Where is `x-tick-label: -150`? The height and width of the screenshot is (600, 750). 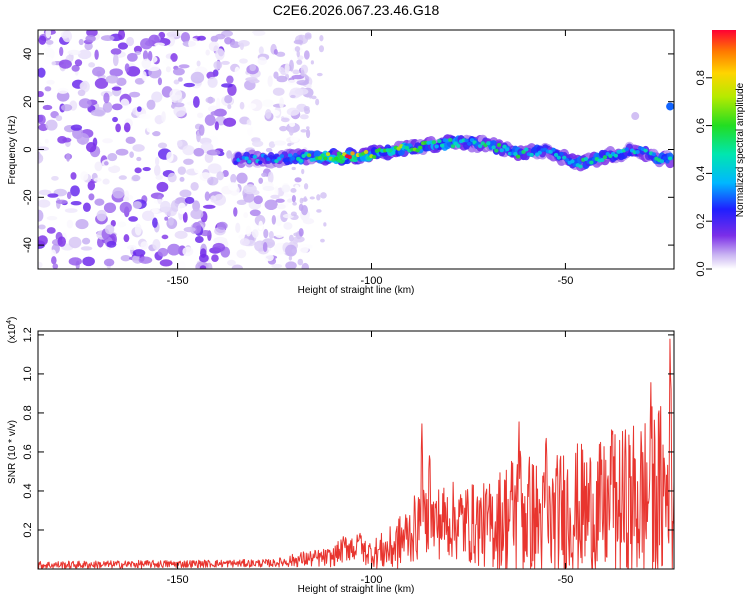 x-tick-label: -150 is located at coordinates (178, 580).